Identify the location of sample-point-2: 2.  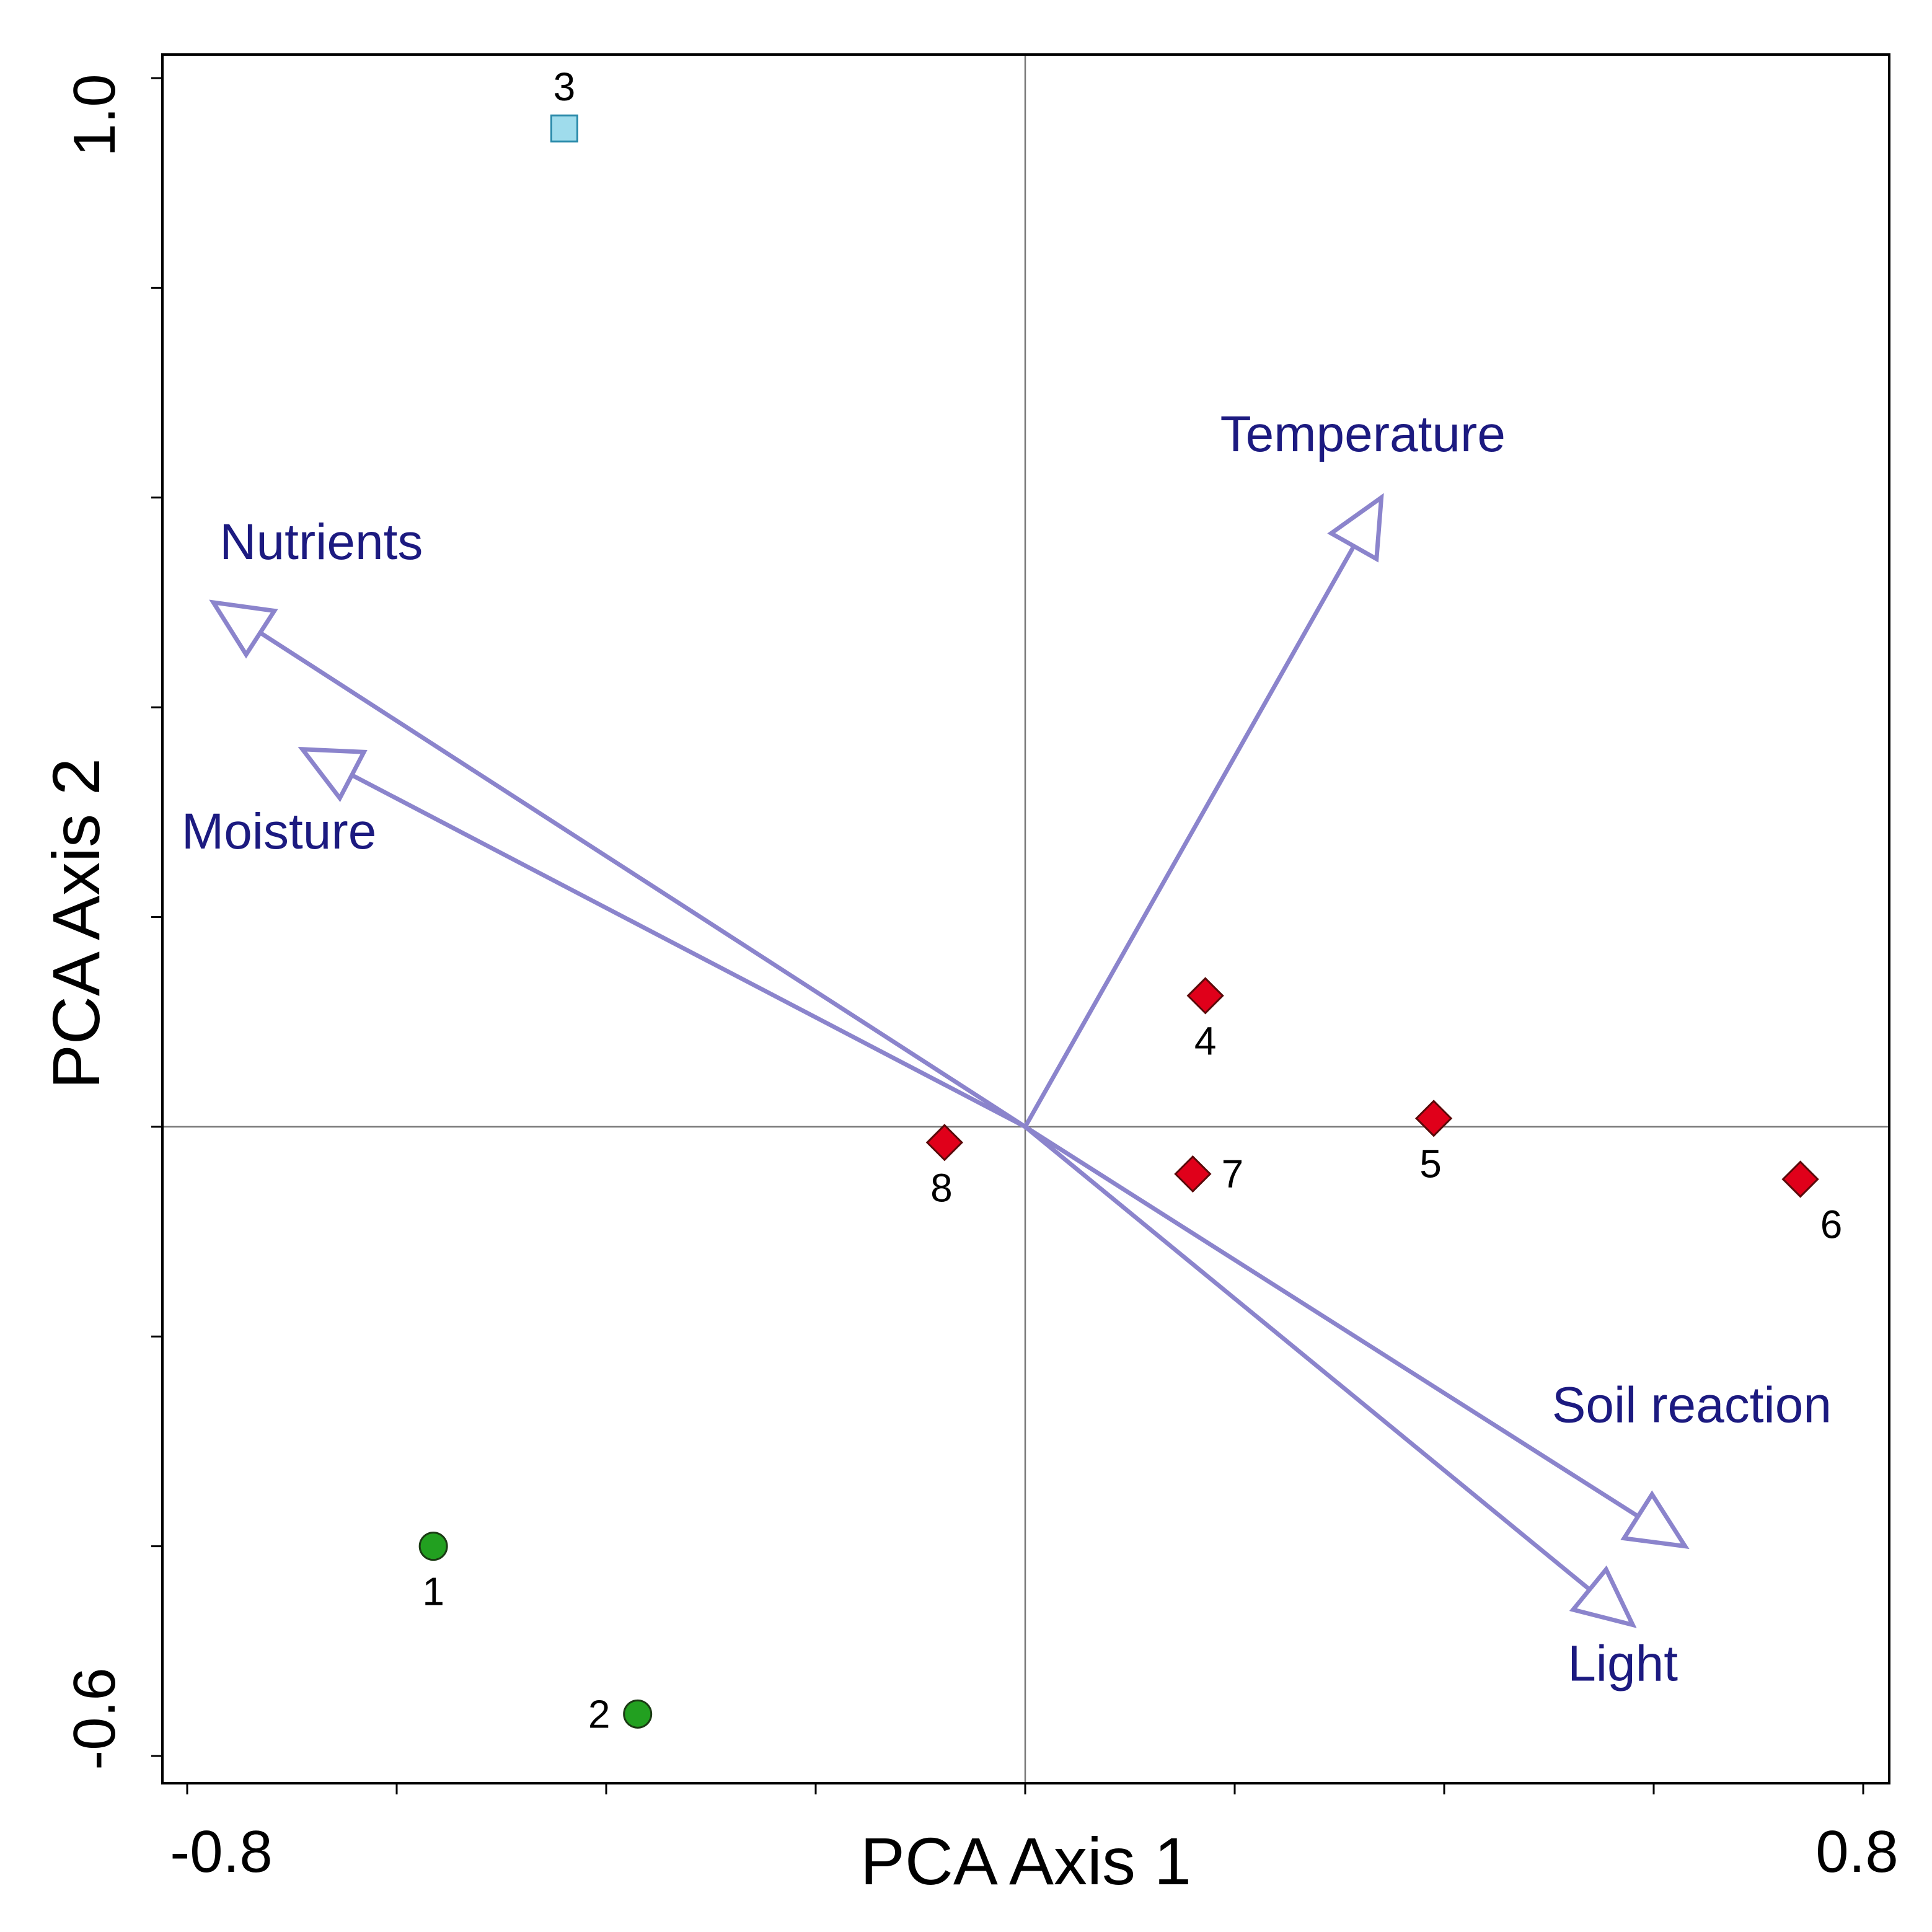
(620, 1714).